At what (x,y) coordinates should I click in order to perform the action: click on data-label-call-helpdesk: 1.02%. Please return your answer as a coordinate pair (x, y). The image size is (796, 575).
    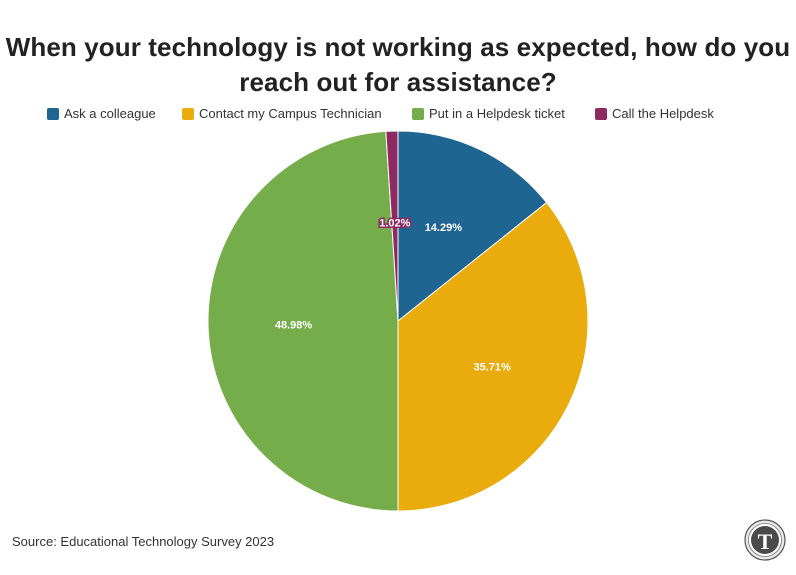
    Looking at the image, I should click on (394, 223).